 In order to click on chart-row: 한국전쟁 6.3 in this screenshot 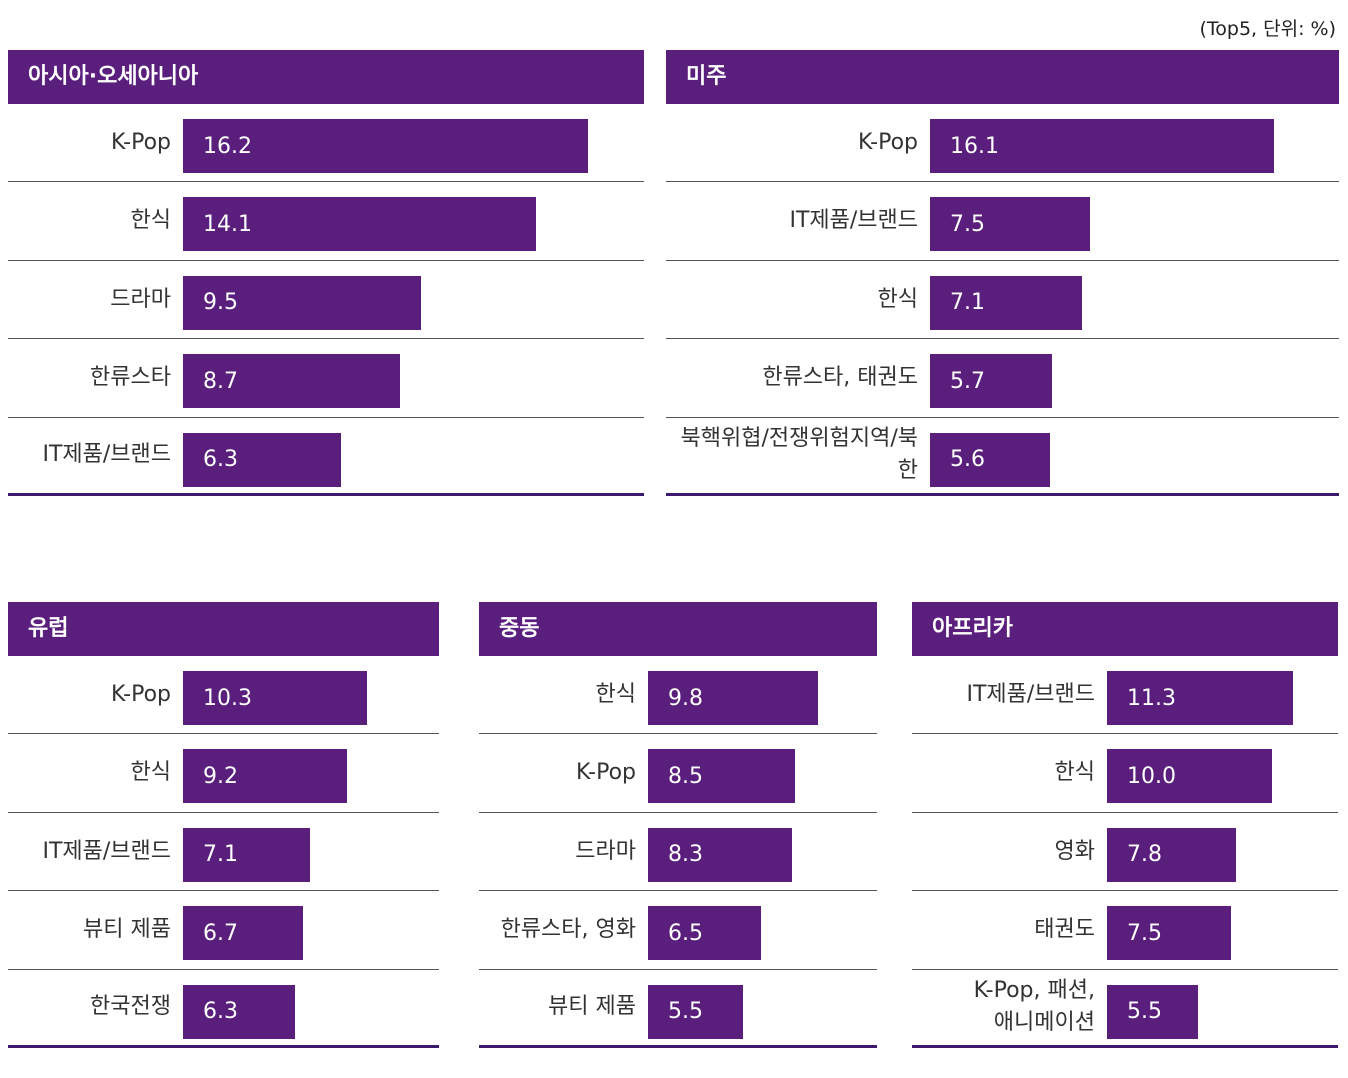, I will do `click(223, 1009)`.